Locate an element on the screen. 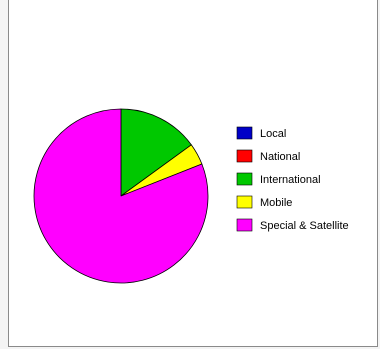  legend-label-mobile: Mobile is located at coordinates (276, 203).